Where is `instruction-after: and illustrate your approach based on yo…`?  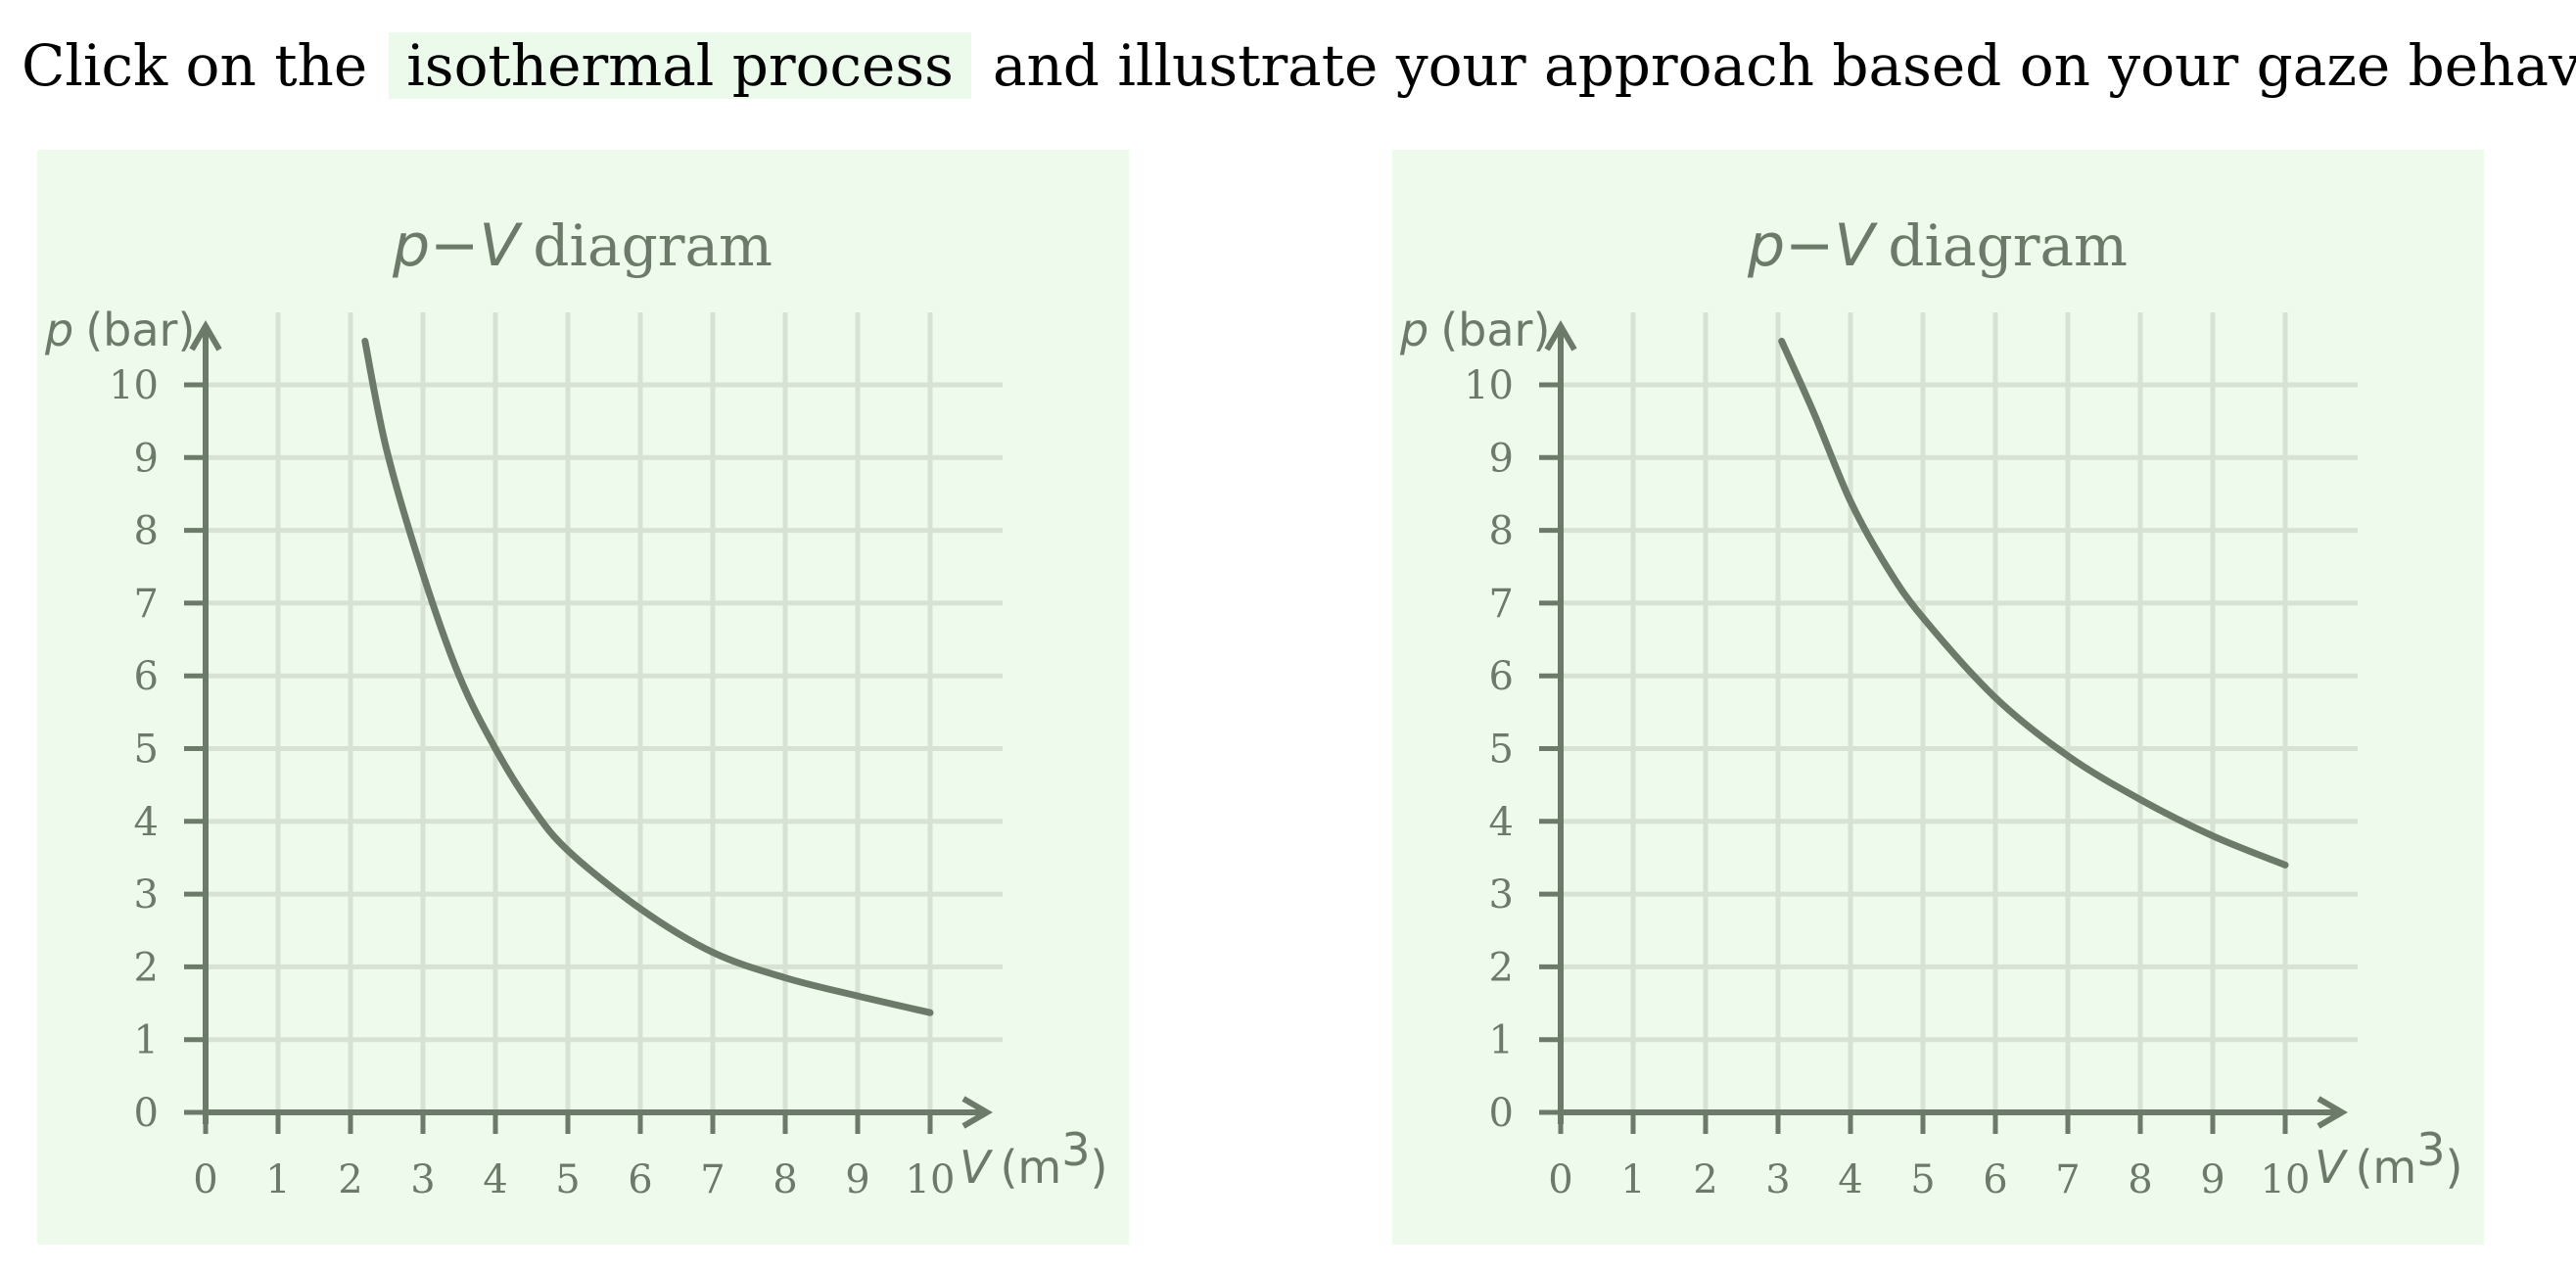 instruction-after: and illustrate your approach based on yo… is located at coordinates (1784, 65).